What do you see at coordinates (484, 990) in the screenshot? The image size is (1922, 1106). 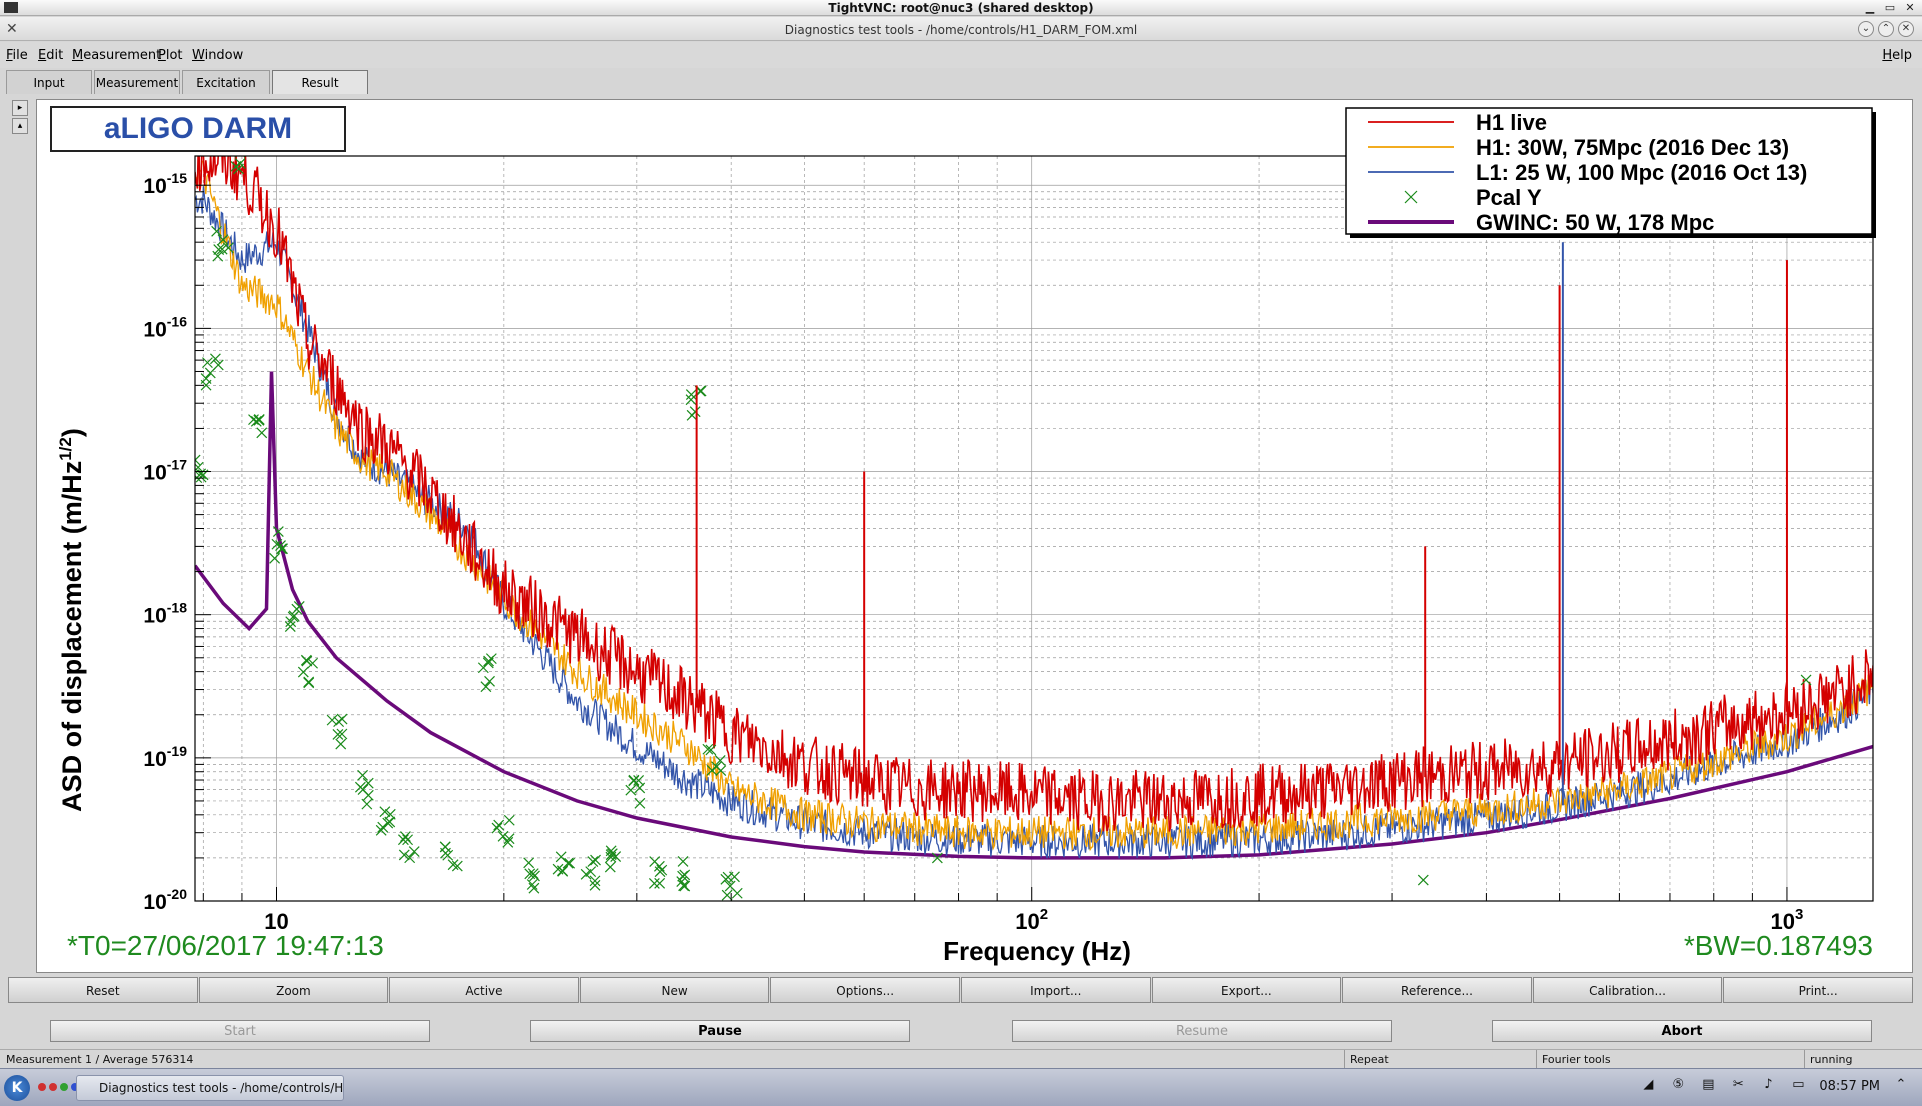 I see `active-button: Active` at bounding box center [484, 990].